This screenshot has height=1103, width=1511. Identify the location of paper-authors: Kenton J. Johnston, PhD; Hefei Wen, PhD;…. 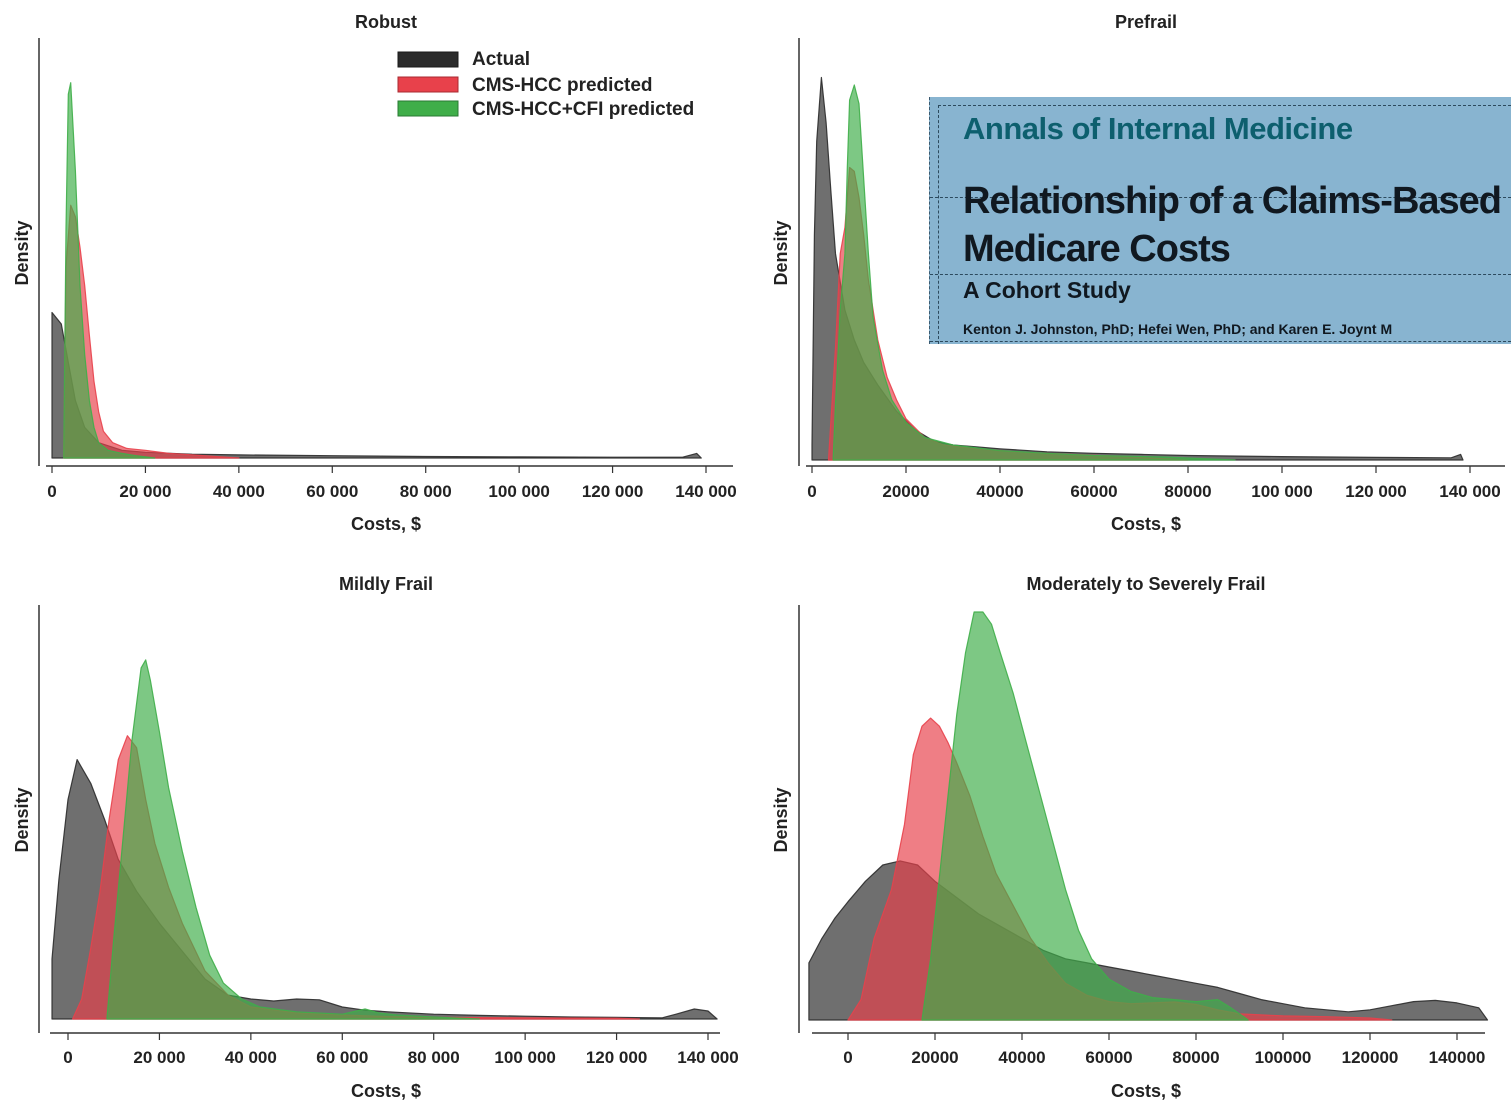
(1178, 329).